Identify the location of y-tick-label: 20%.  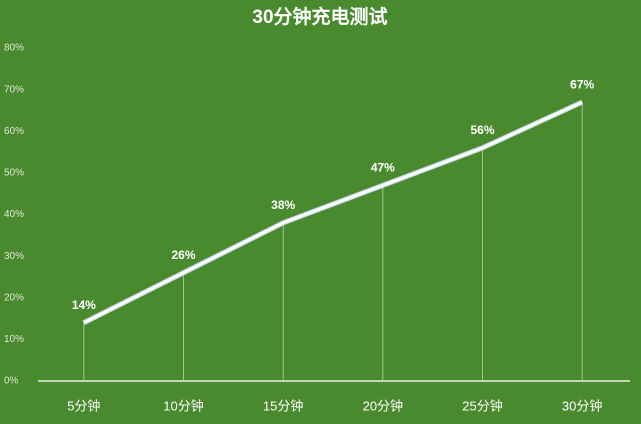
(14, 297).